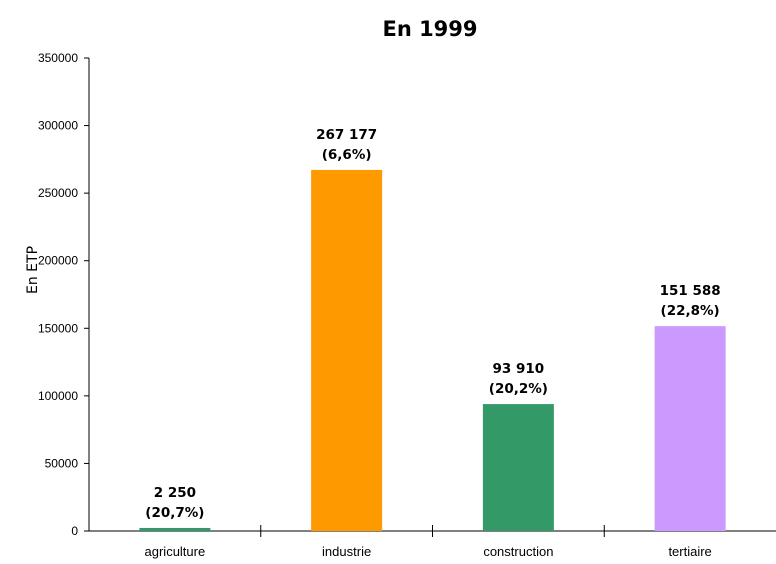 This screenshot has height=564, width=776. Describe the element at coordinates (58, 261) in the screenshot. I see `y-tick-label: 200000` at that location.